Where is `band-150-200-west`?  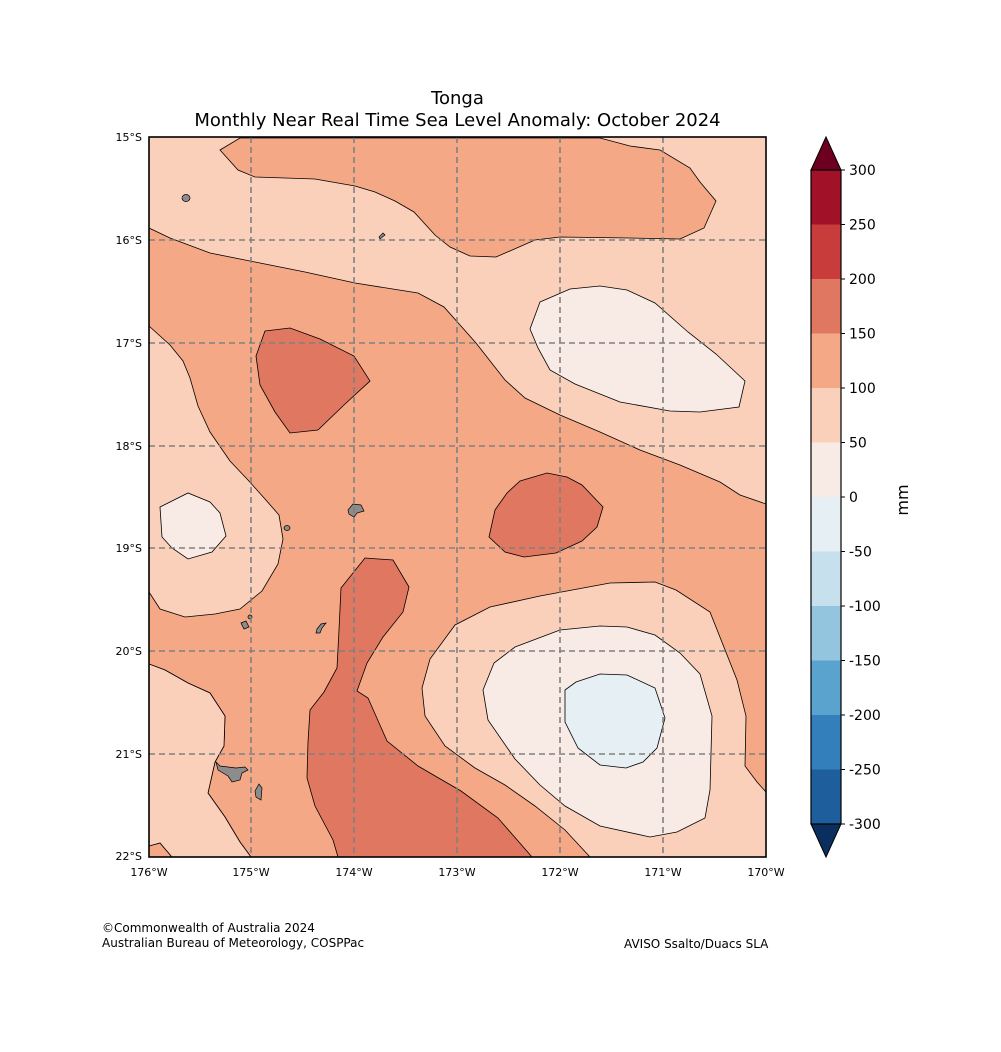 band-150-200-west is located at coordinates (313, 380).